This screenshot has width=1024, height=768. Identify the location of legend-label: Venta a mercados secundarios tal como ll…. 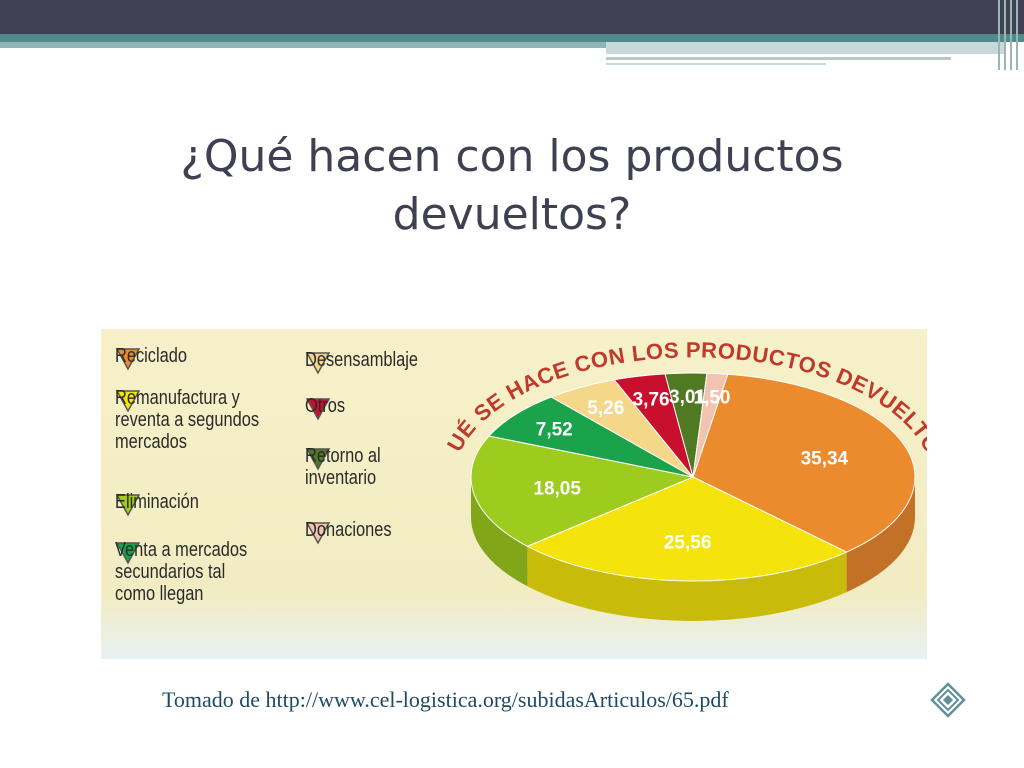
(181, 572).